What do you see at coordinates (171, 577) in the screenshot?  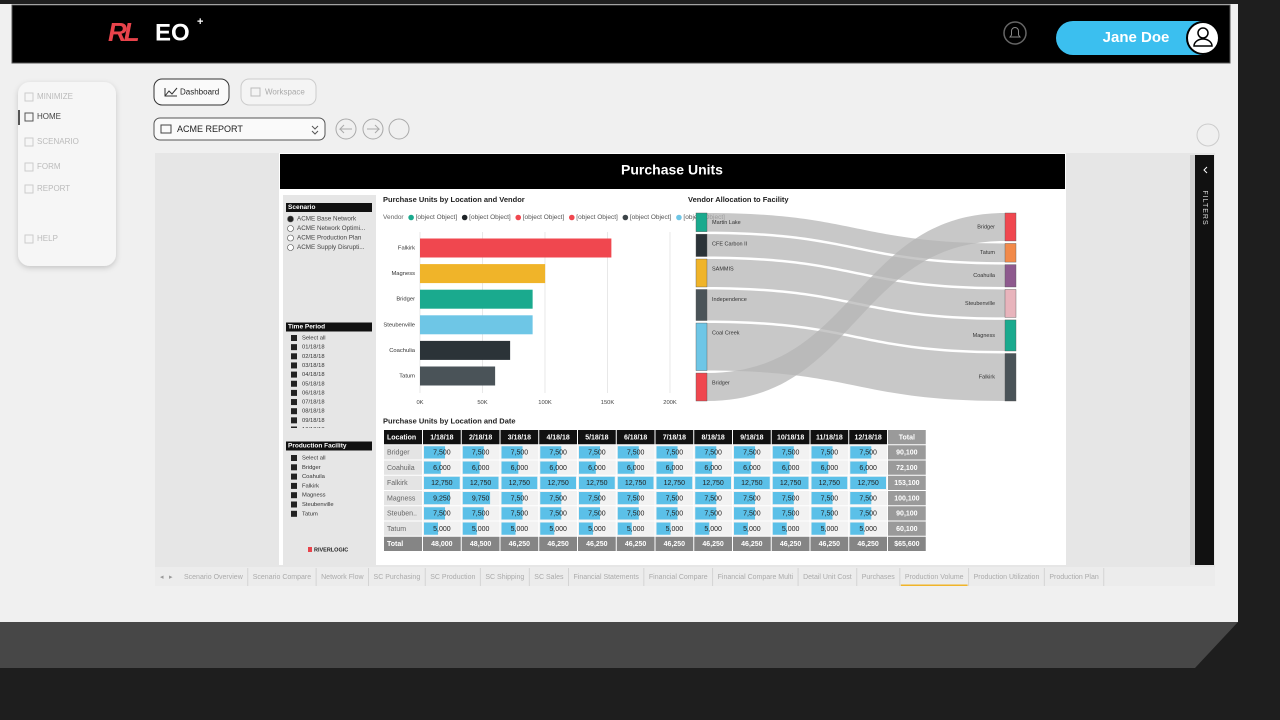 I see `tab-scroll: ▸` at bounding box center [171, 577].